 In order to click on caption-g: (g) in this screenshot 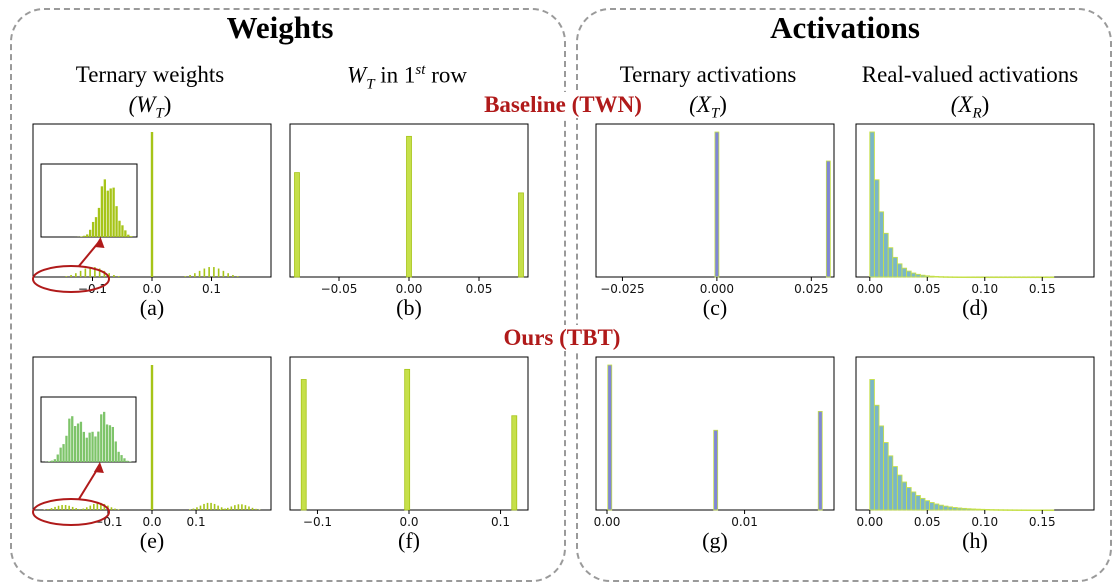, I will do `click(715, 540)`.